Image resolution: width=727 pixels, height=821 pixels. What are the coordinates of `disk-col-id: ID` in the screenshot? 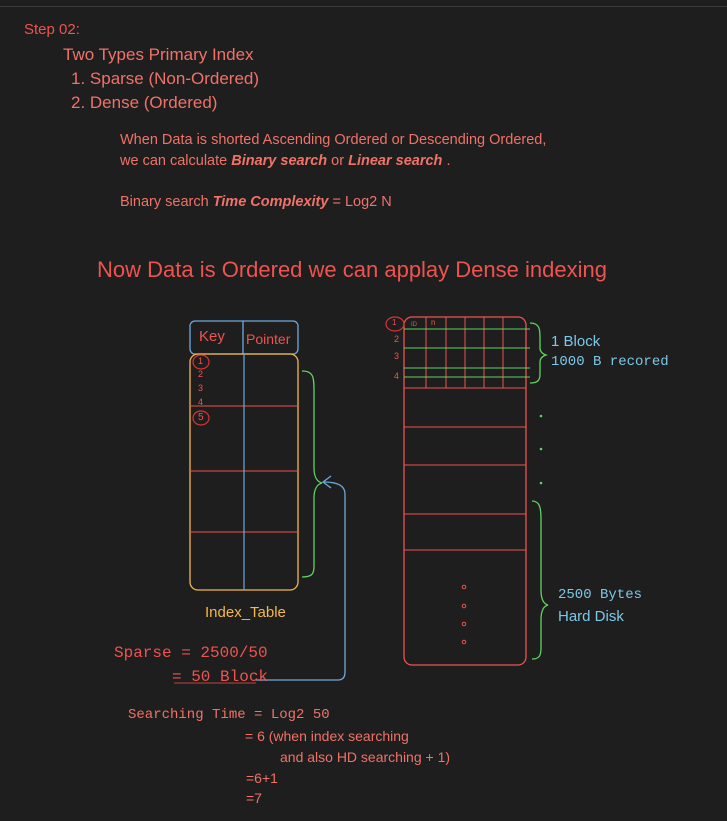 It's located at (414, 325).